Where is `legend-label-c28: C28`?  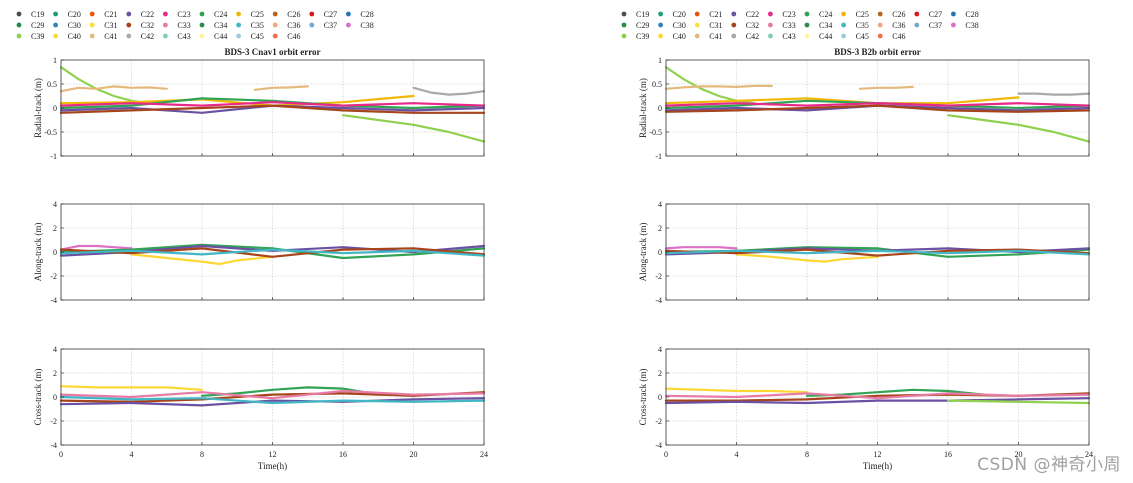 legend-label-c28: C28 is located at coordinates (971, 14).